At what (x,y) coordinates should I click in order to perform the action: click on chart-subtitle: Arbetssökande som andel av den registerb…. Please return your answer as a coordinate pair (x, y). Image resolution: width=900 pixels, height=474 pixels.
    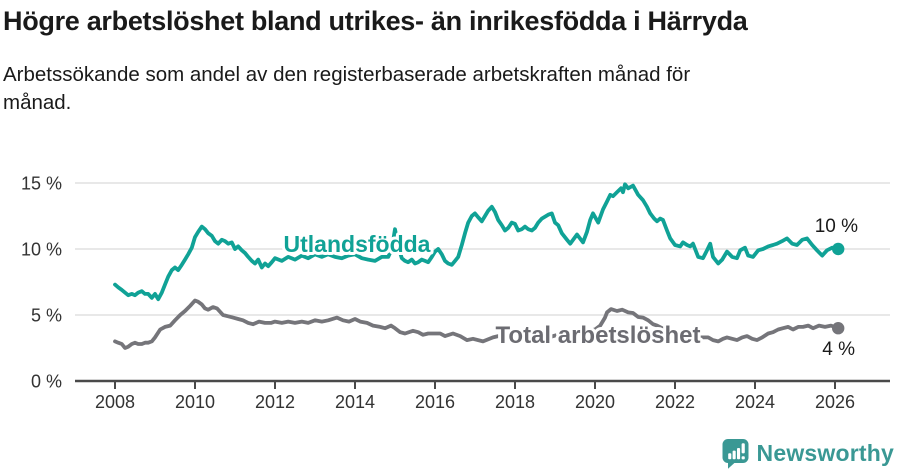
    Looking at the image, I should click on (450, 89).